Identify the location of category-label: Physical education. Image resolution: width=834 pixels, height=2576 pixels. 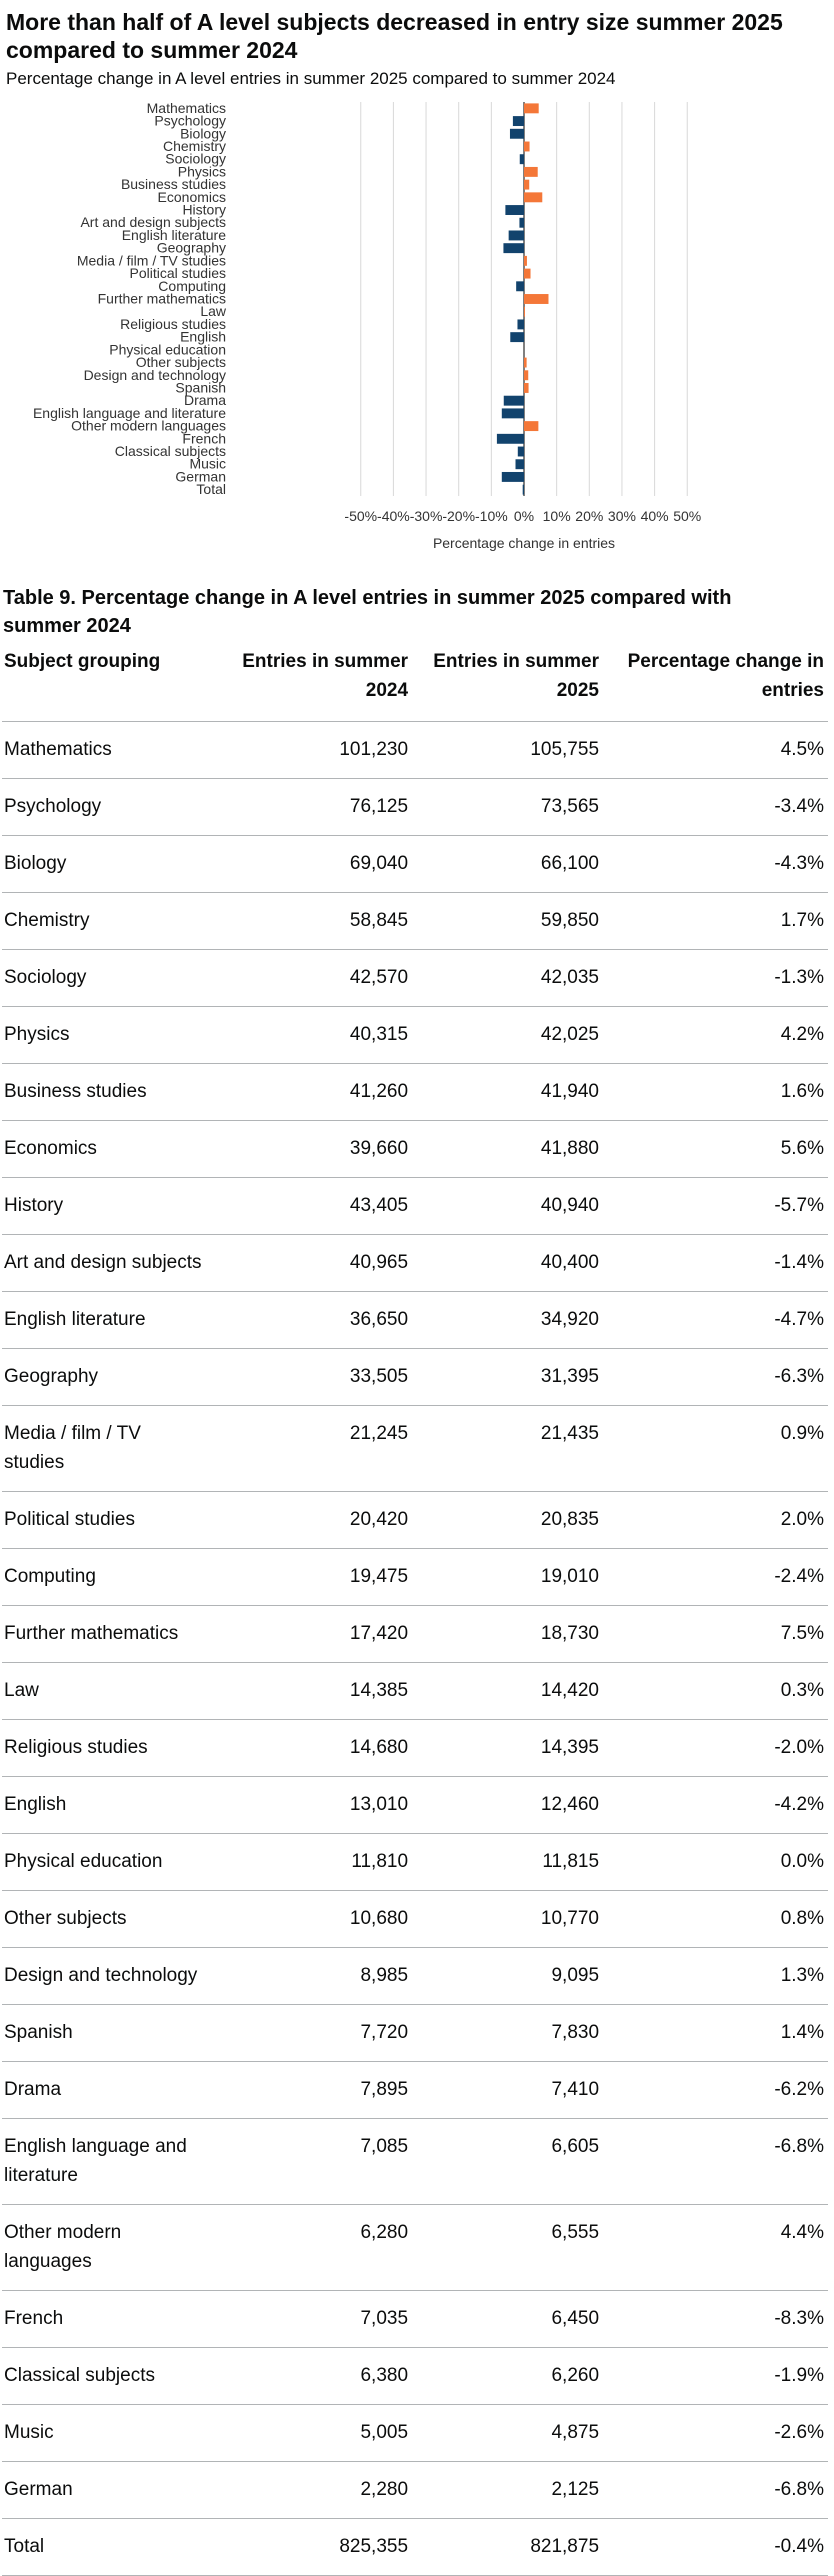
(167, 349).